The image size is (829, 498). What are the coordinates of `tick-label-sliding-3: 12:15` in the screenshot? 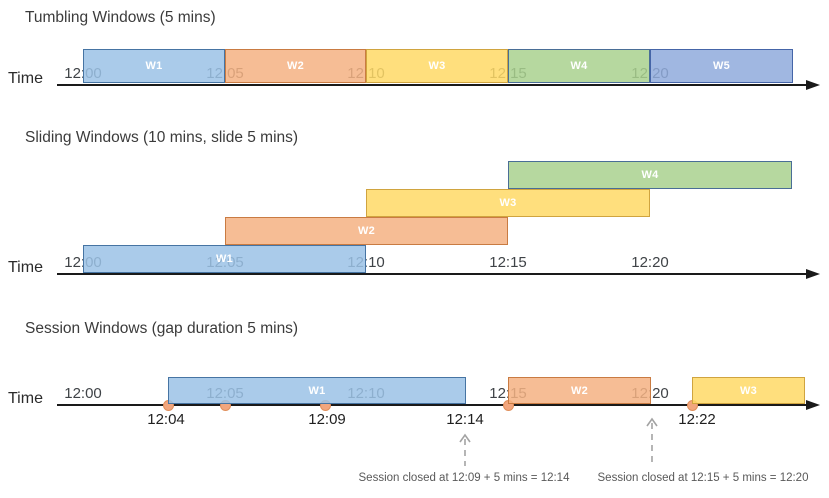 It's located at (508, 262).